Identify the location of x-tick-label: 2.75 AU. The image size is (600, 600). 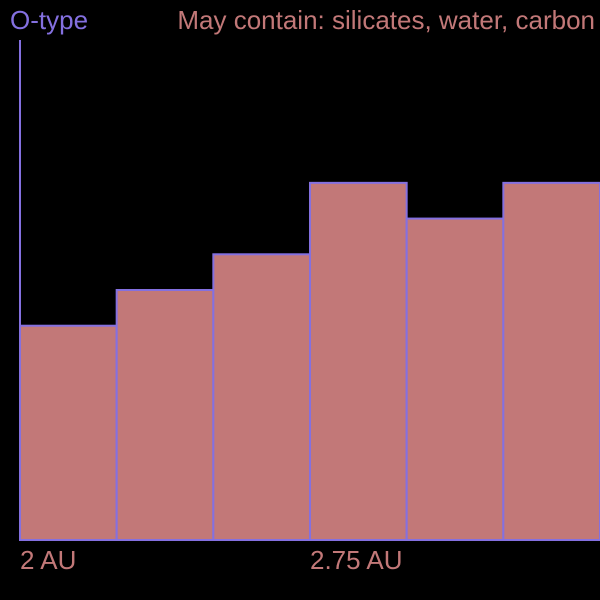
(356, 560).